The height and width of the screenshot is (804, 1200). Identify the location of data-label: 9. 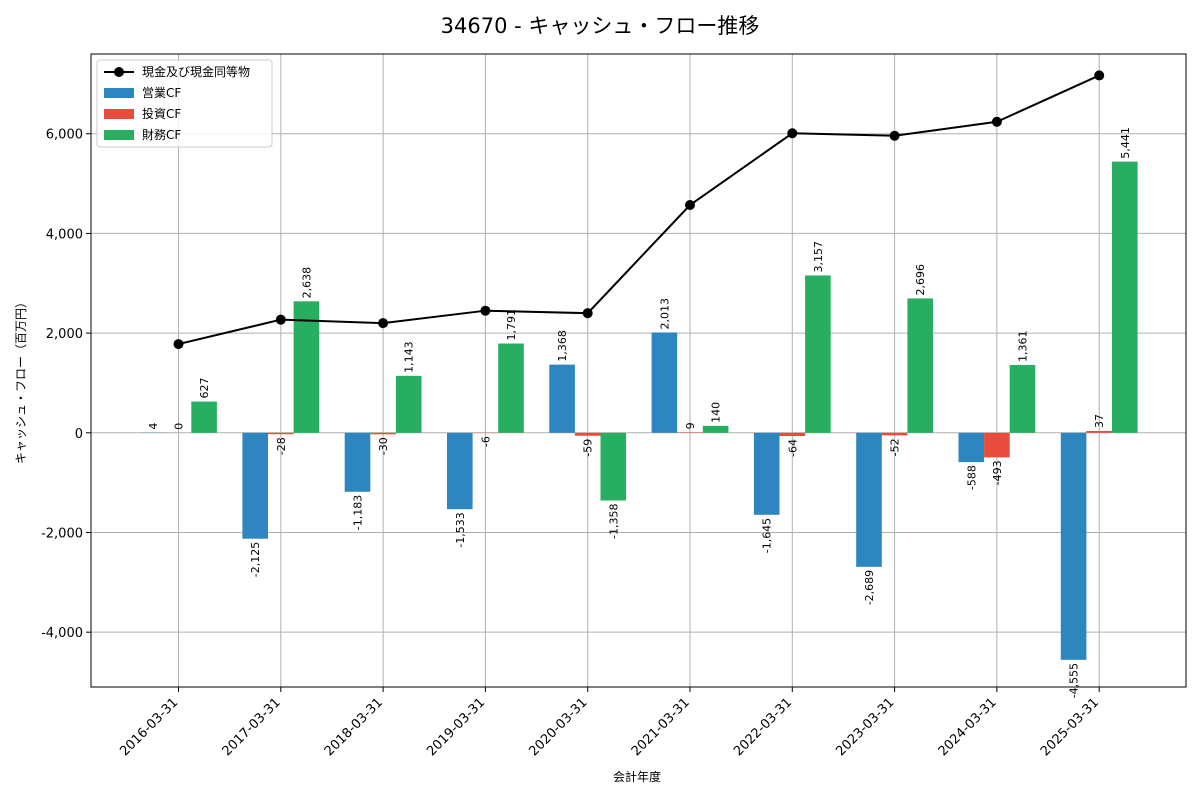
(690, 425).